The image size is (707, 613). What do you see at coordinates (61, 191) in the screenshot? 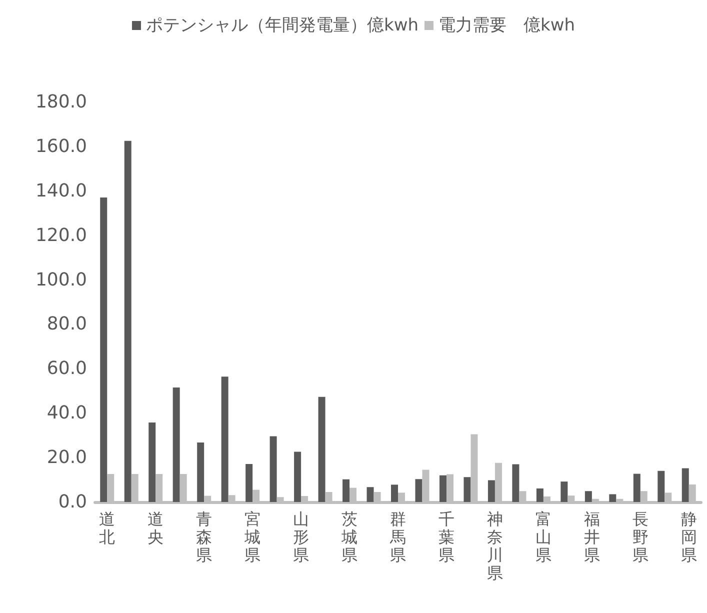
I see `y-tick-label: 140.0` at bounding box center [61, 191].